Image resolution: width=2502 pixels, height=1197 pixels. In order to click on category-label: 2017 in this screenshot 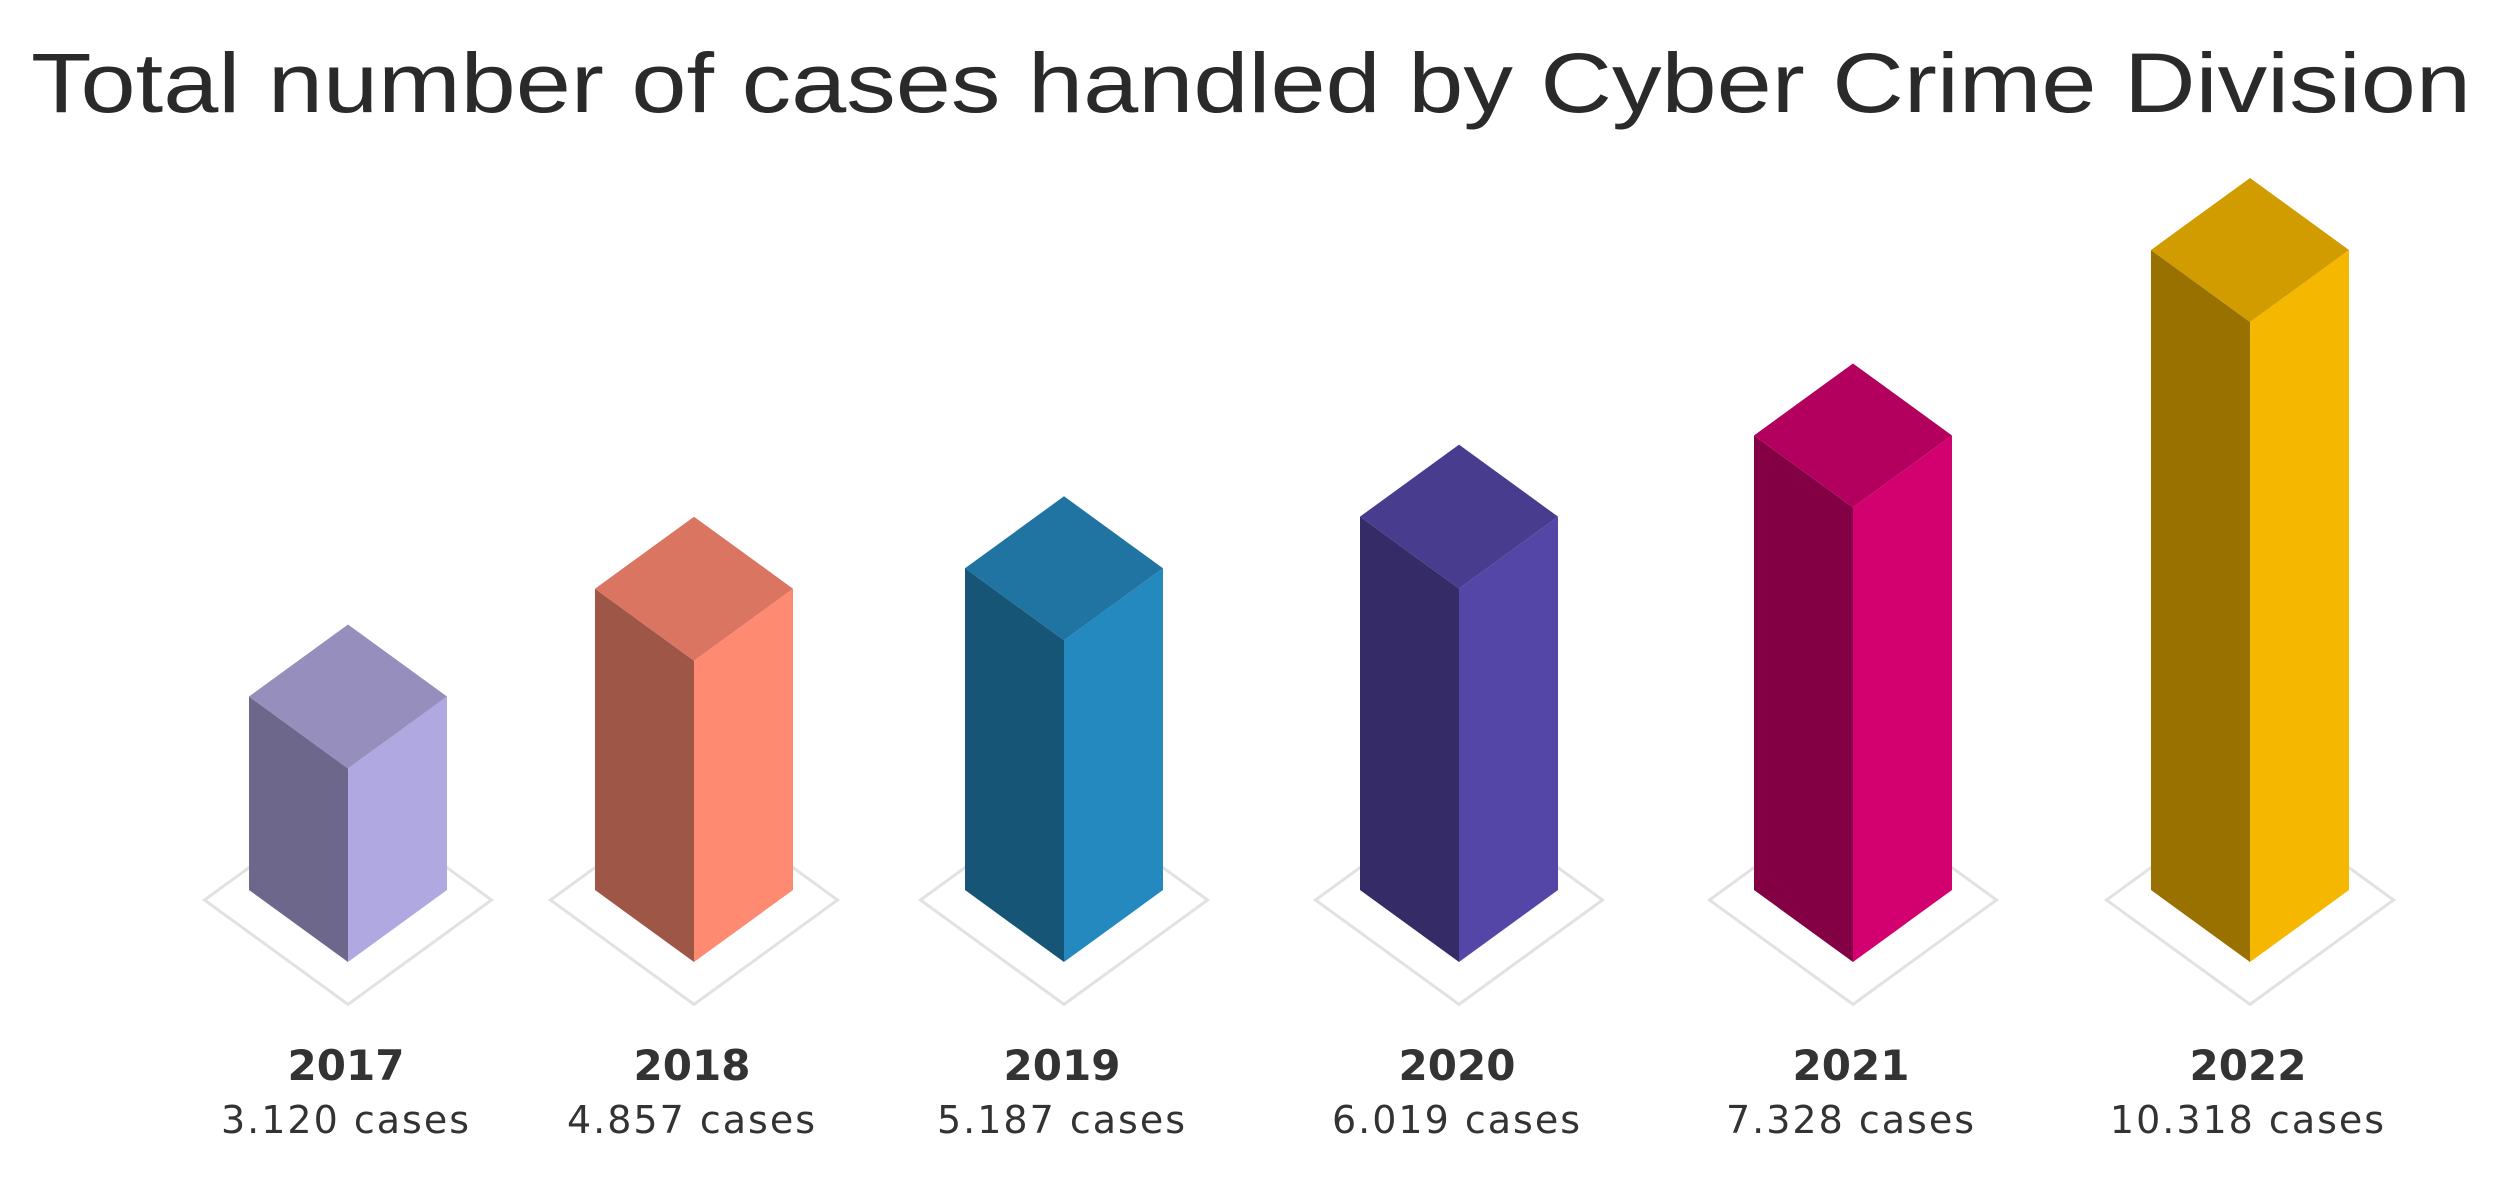, I will do `click(346, 1065)`.